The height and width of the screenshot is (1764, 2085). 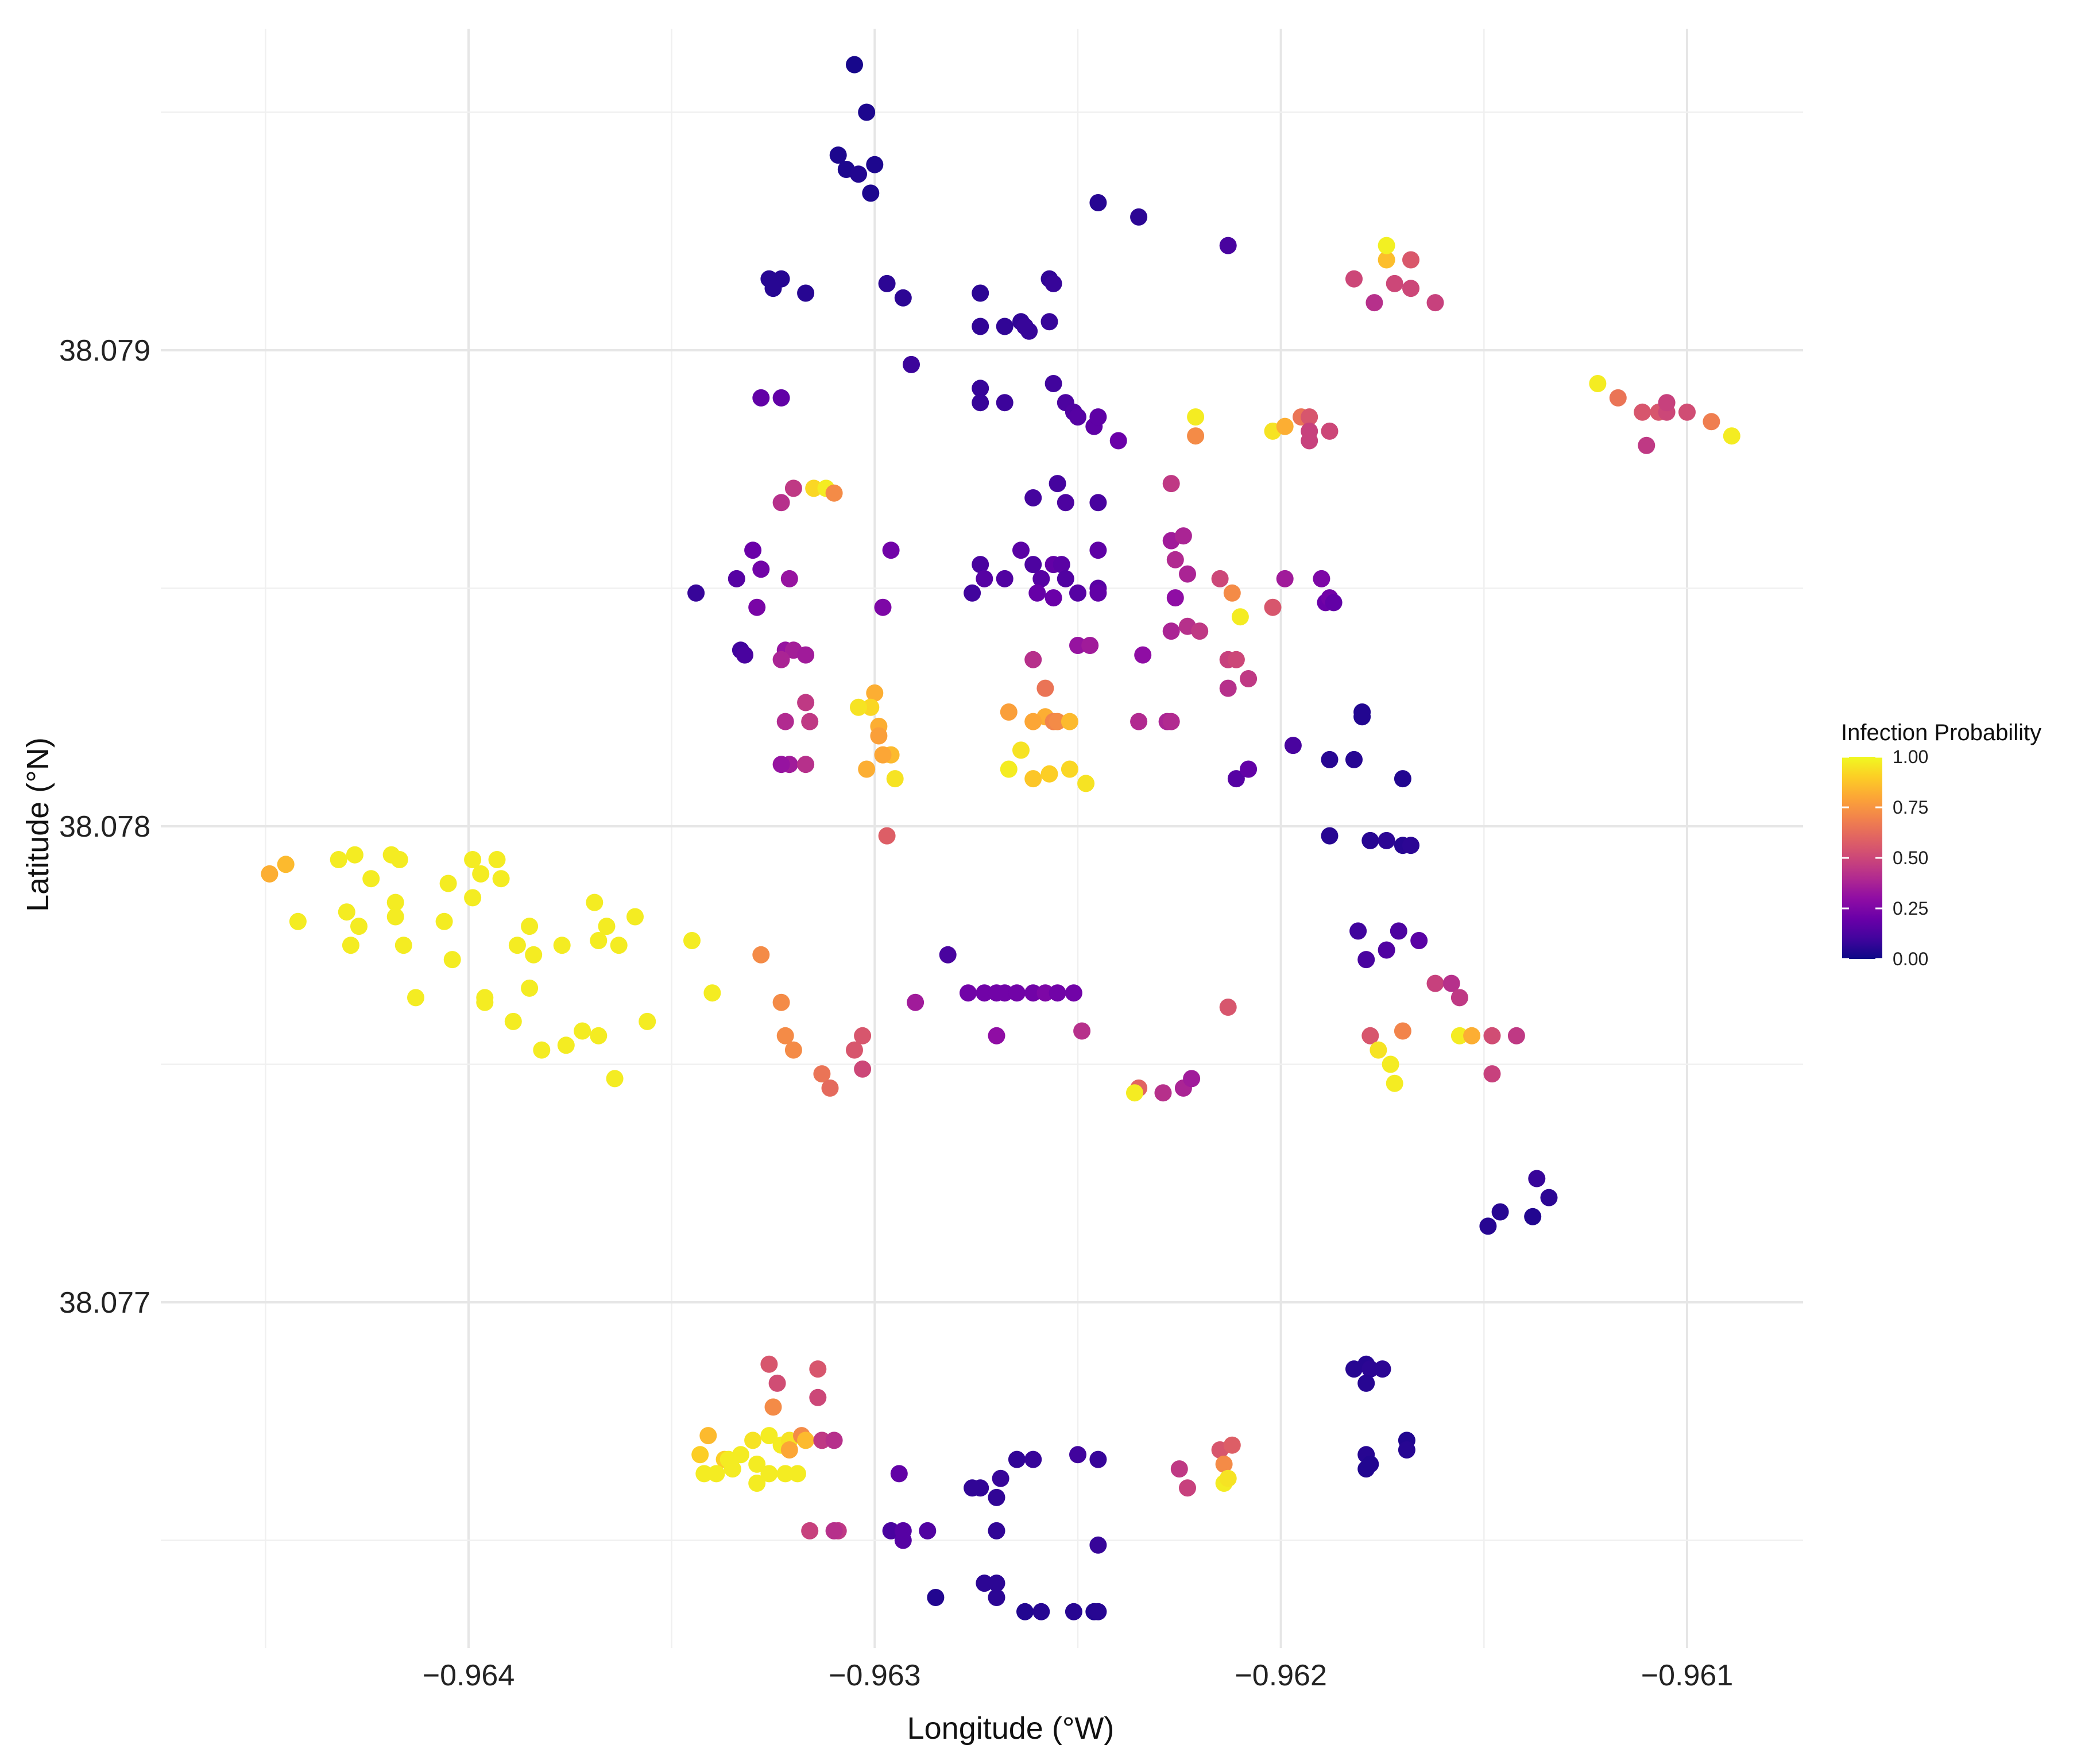 What do you see at coordinates (1910, 858) in the screenshot?
I see `legend-tick-label: 0.50` at bounding box center [1910, 858].